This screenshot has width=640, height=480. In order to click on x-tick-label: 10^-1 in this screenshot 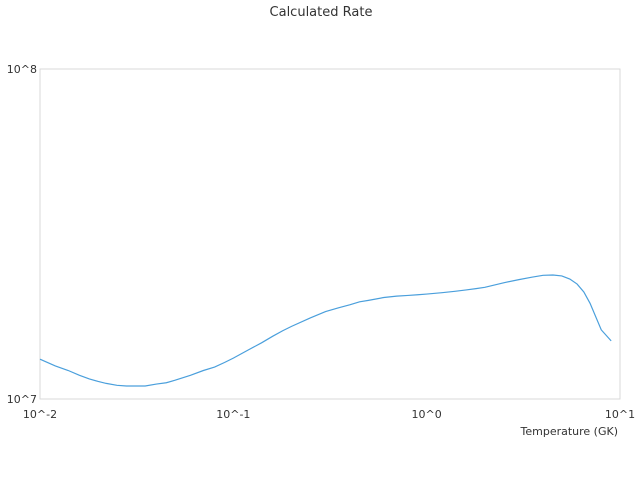, I will do `click(233, 414)`.